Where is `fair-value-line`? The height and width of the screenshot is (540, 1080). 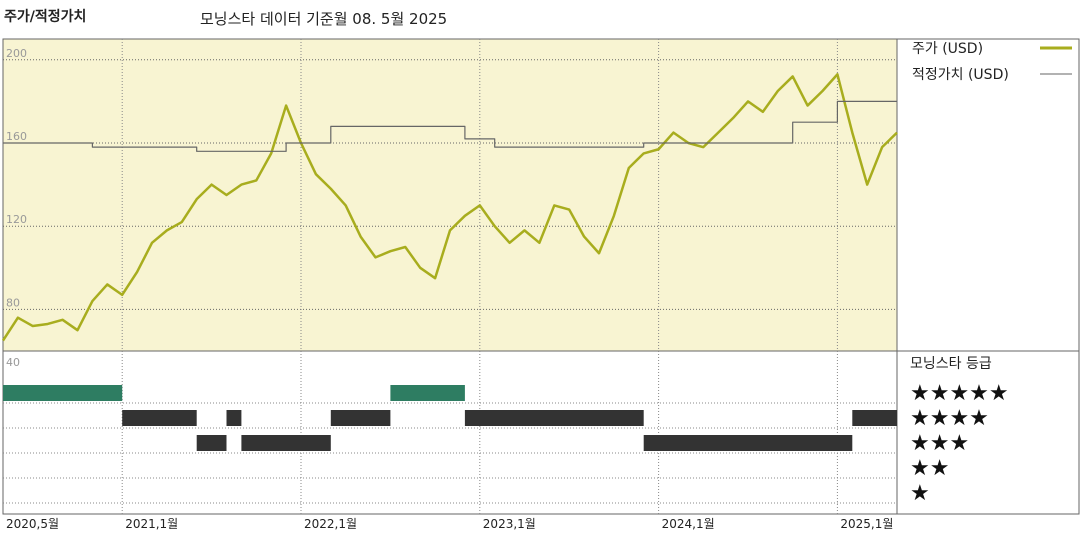
fair-value-line is located at coordinates (450, 126).